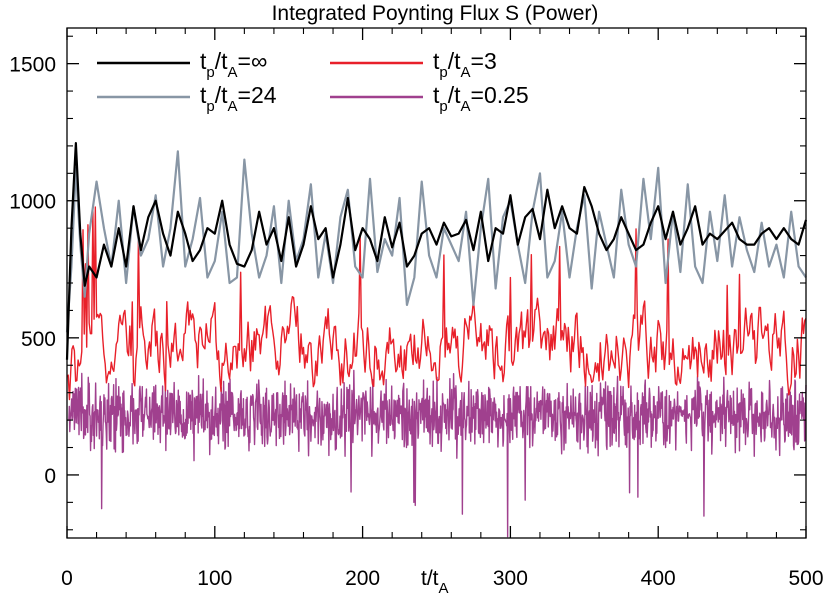 The image size is (830, 597). Describe the element at coordinates (214, 578) in the screenshot. I see `x-tick-label: 100` at that location.